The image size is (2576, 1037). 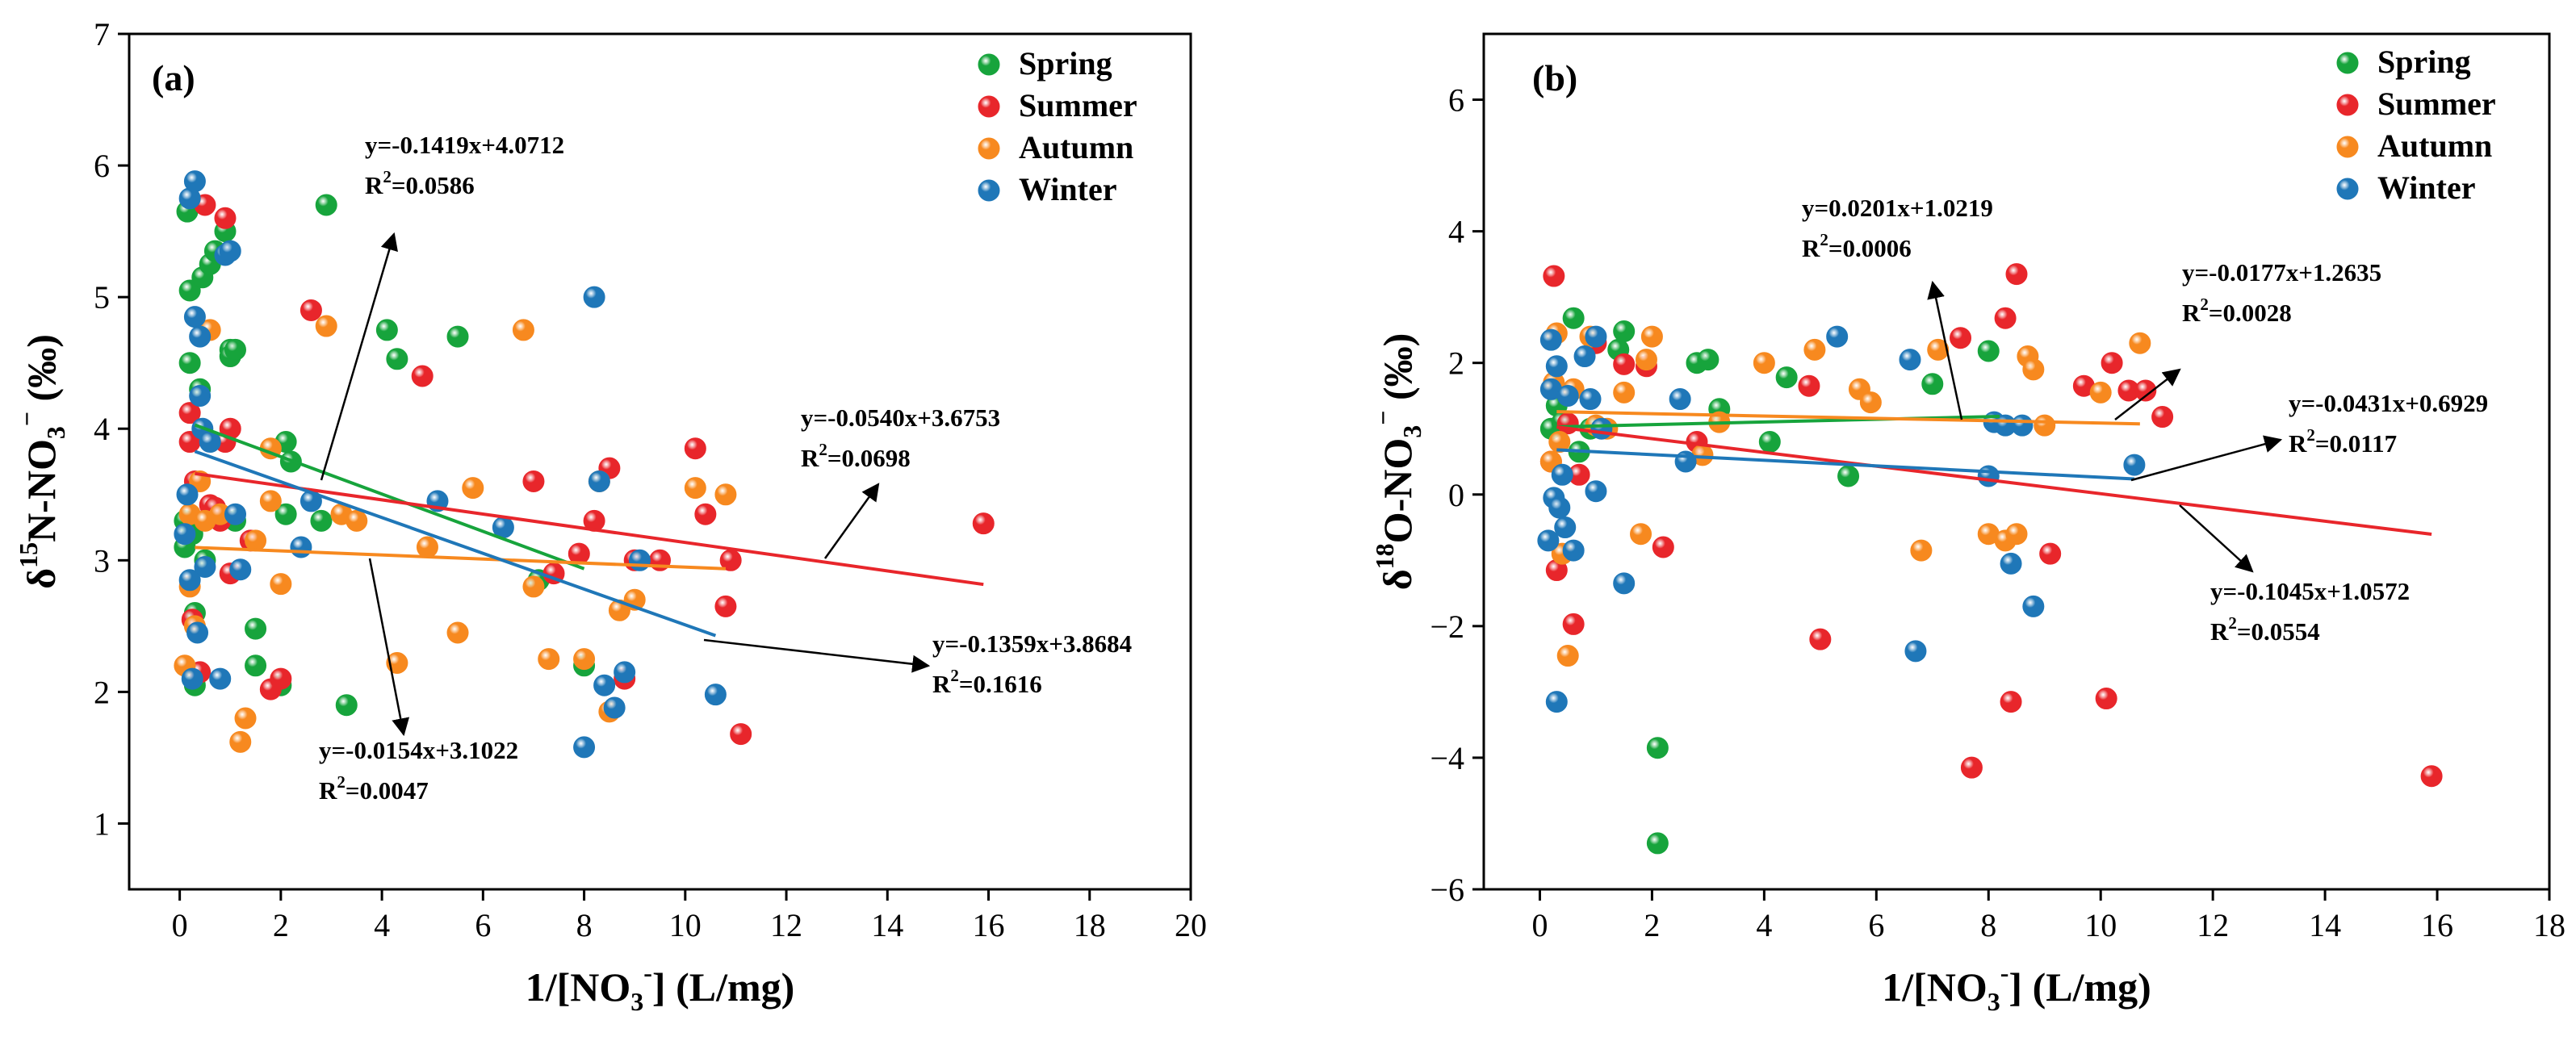 I want to click on legend-label-summer: Summer, so click(x=1078, y=105).